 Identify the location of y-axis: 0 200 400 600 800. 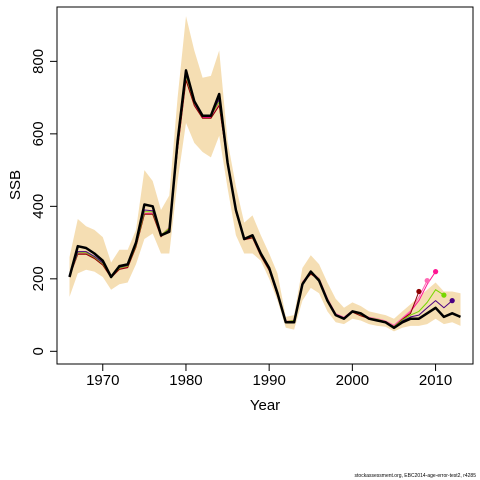
(43, 202).